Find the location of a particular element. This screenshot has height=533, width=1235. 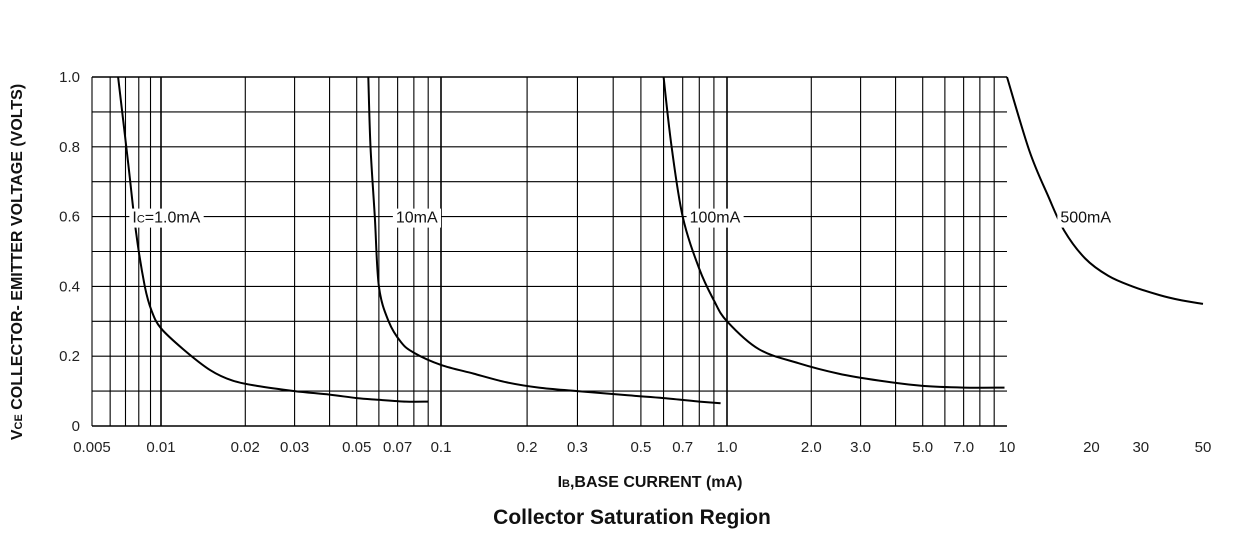

curve-label-group: 500mA is located at coordinates (1086, 218).